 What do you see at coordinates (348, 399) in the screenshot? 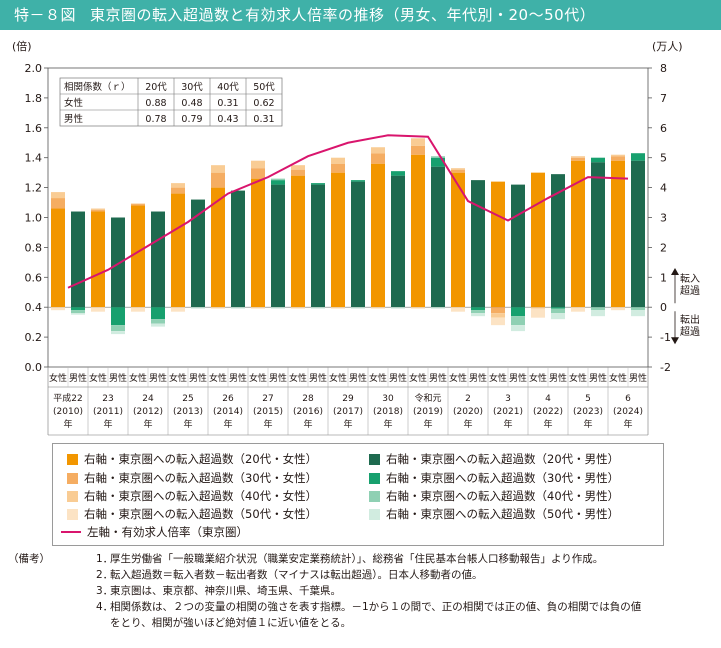
I see `x-tick-label-year-era: 29` at bounding box center [348, 399].